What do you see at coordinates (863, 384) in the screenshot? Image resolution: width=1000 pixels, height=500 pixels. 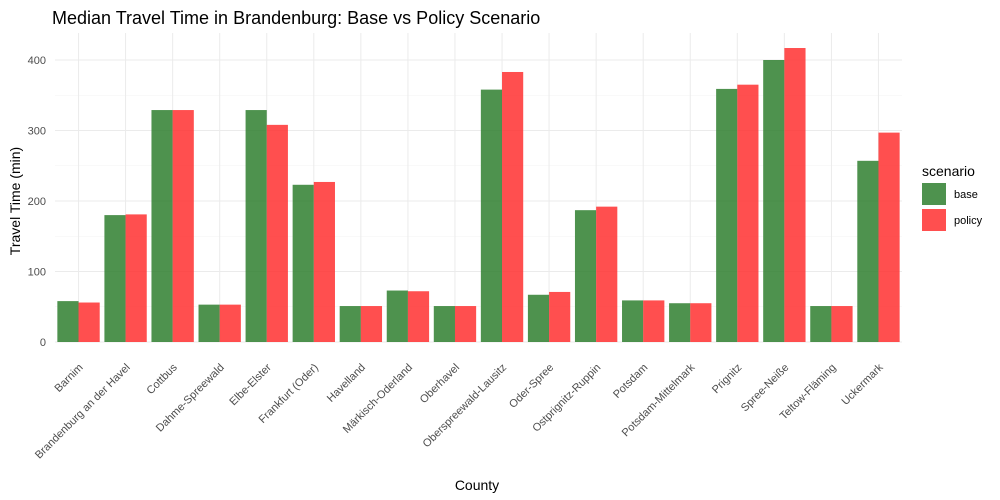 I see `x-tick-label: Uckermark` at bounding box center [863, 384].